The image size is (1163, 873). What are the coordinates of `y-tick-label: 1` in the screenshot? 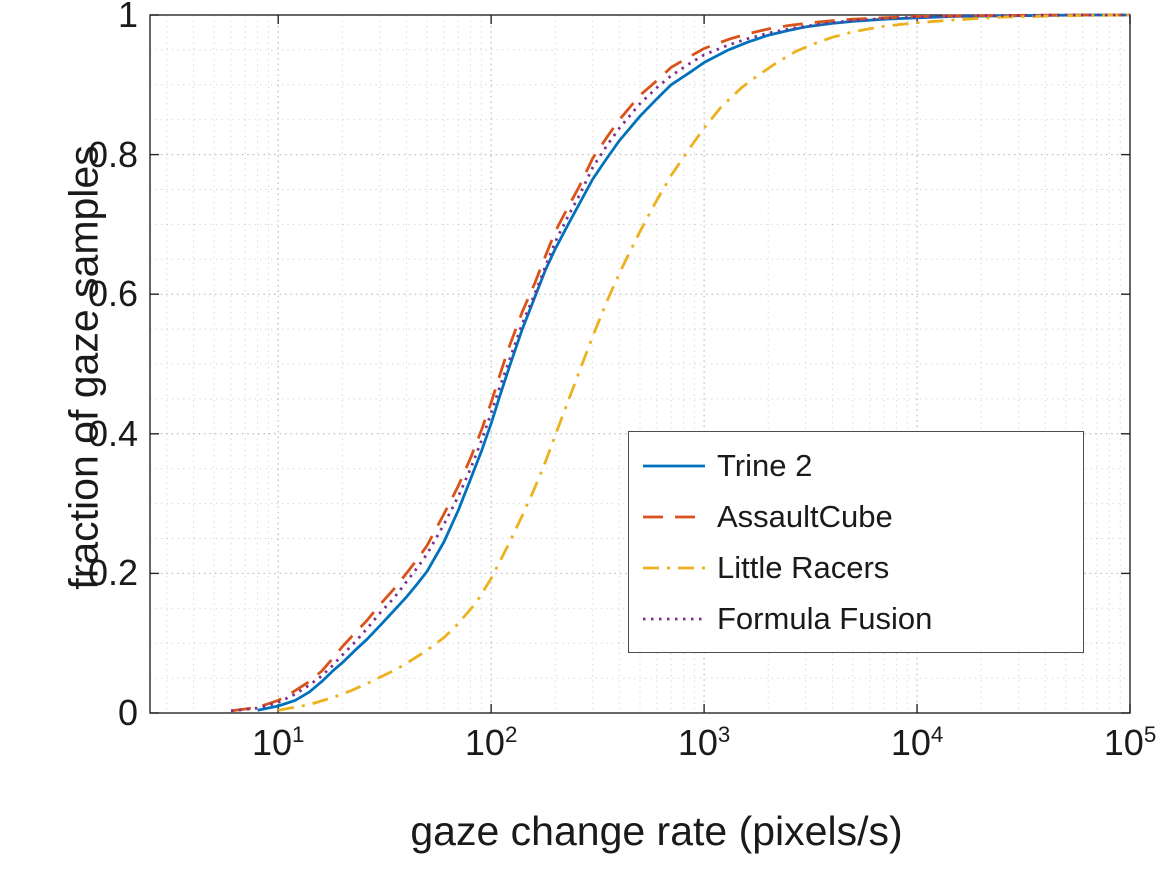 It's located at (127, 17).